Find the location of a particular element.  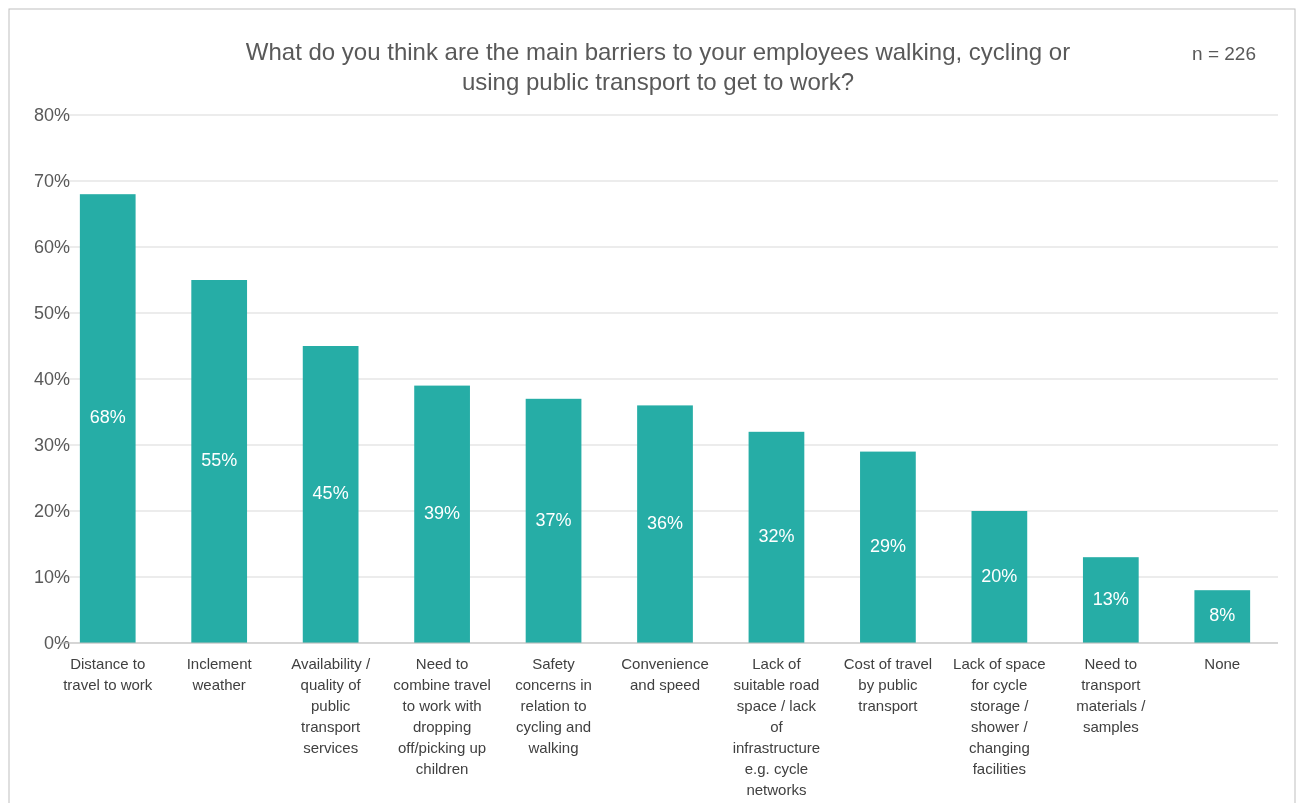

data-label: 37% is located at coordinates (553, 519).